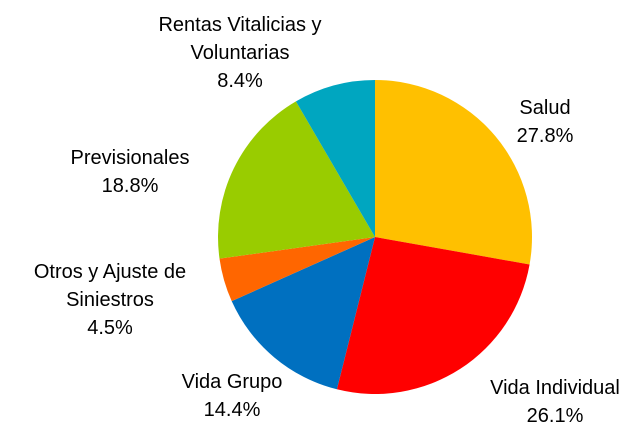 The image size is (641, 430). What do you see at coordinates (545, 136) in the screenshot?
I see `value-label: 27.8%` at bounding box center [545, 136].